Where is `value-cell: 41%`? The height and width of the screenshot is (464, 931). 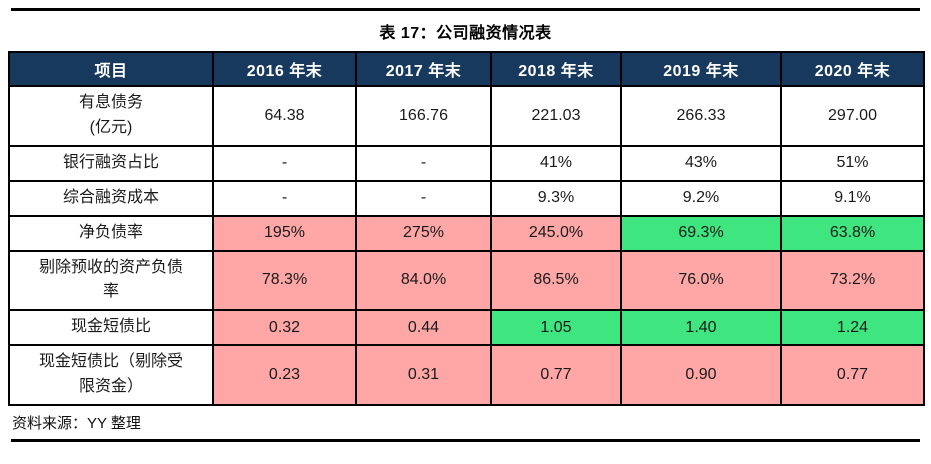
value-cell: 41% is located at coordinates (556, 163).